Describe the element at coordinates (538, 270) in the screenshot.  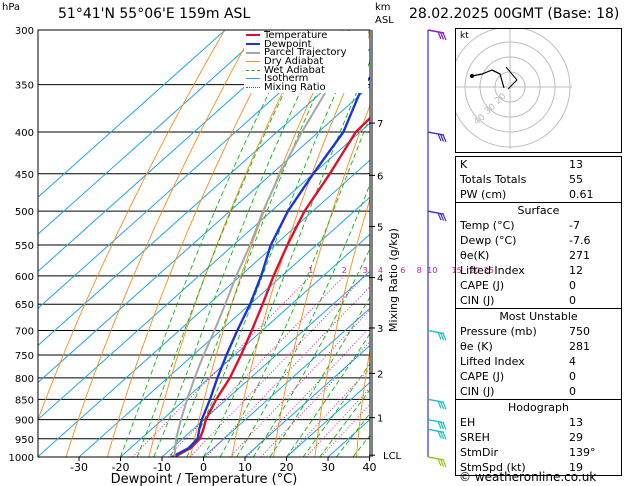
I see `info-row: Lifted Index 12` at that location.